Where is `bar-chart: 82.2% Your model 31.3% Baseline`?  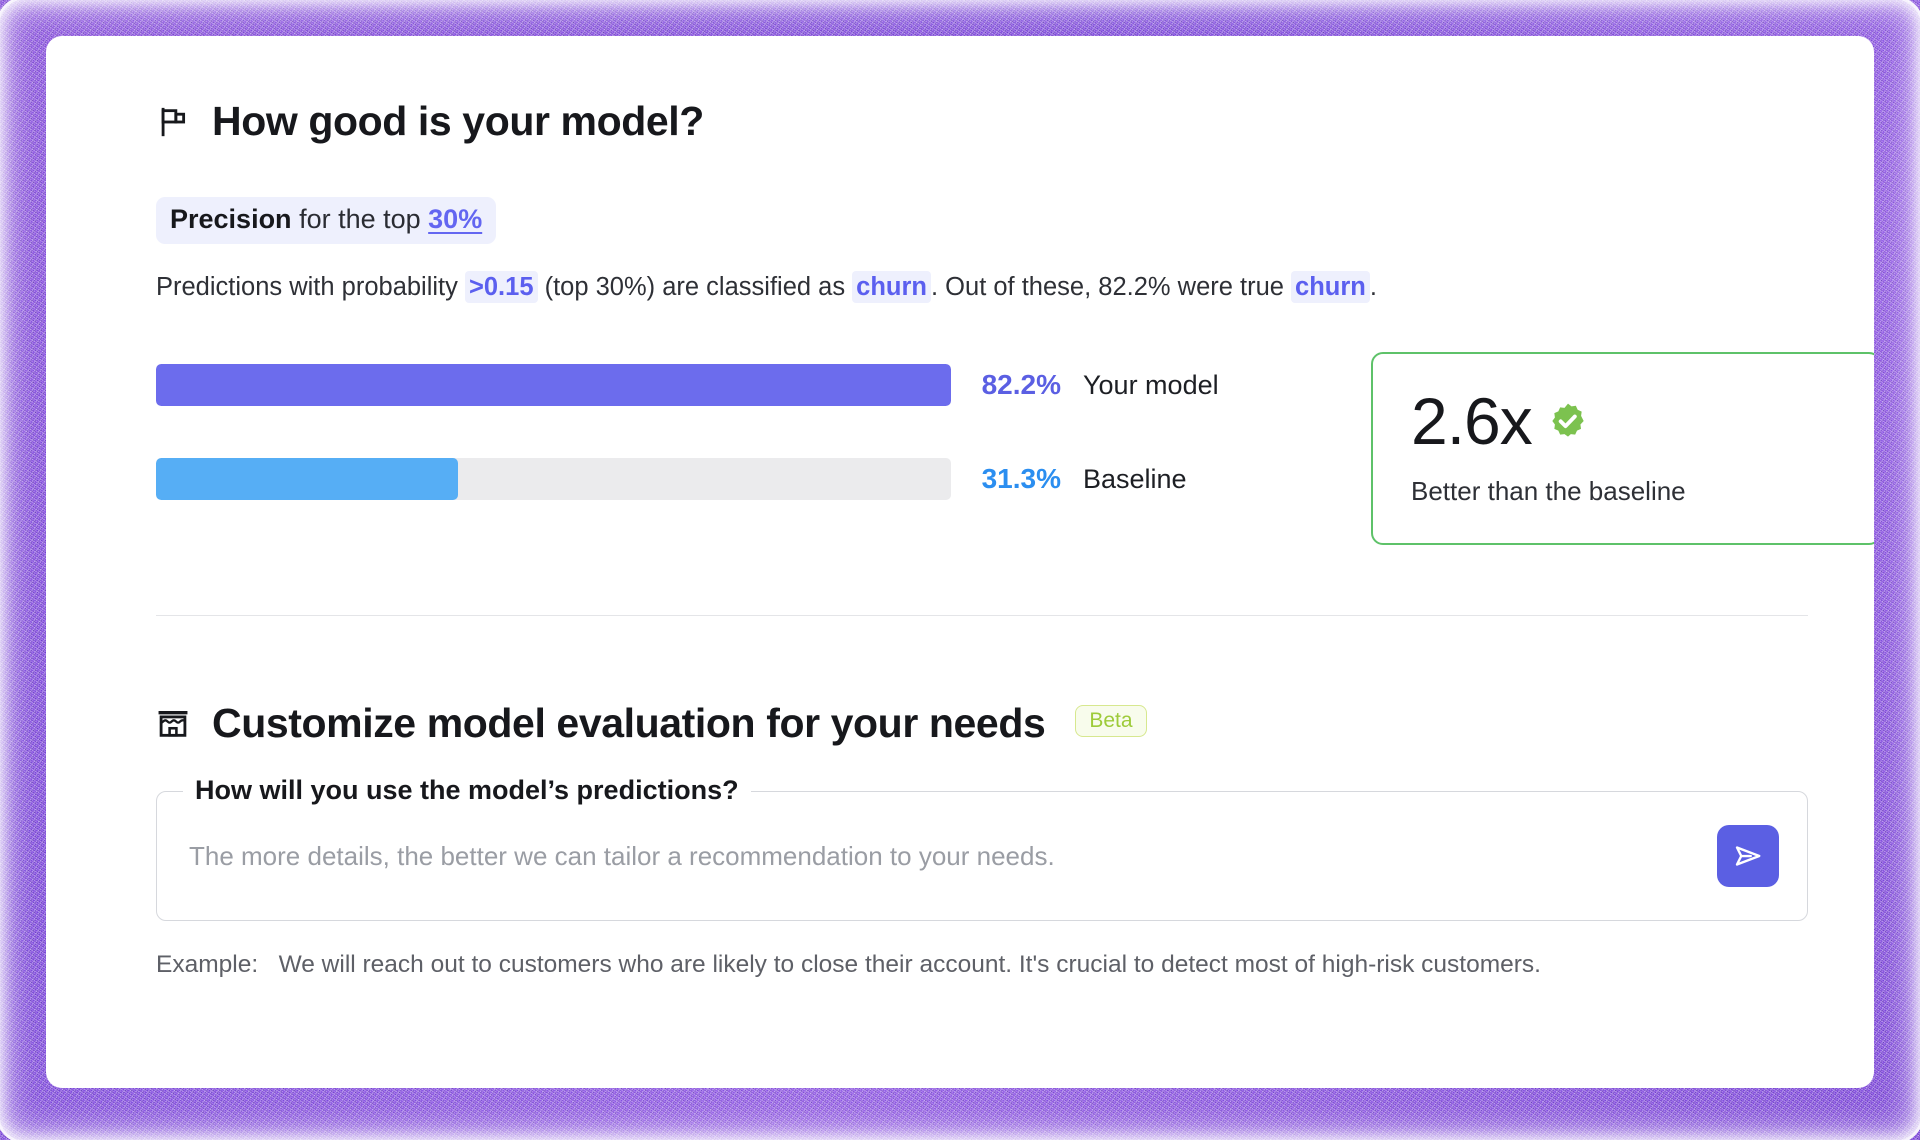 bar-chart: 82.2% Your model 31.3% Baseline is located at coordinates (743, 426).